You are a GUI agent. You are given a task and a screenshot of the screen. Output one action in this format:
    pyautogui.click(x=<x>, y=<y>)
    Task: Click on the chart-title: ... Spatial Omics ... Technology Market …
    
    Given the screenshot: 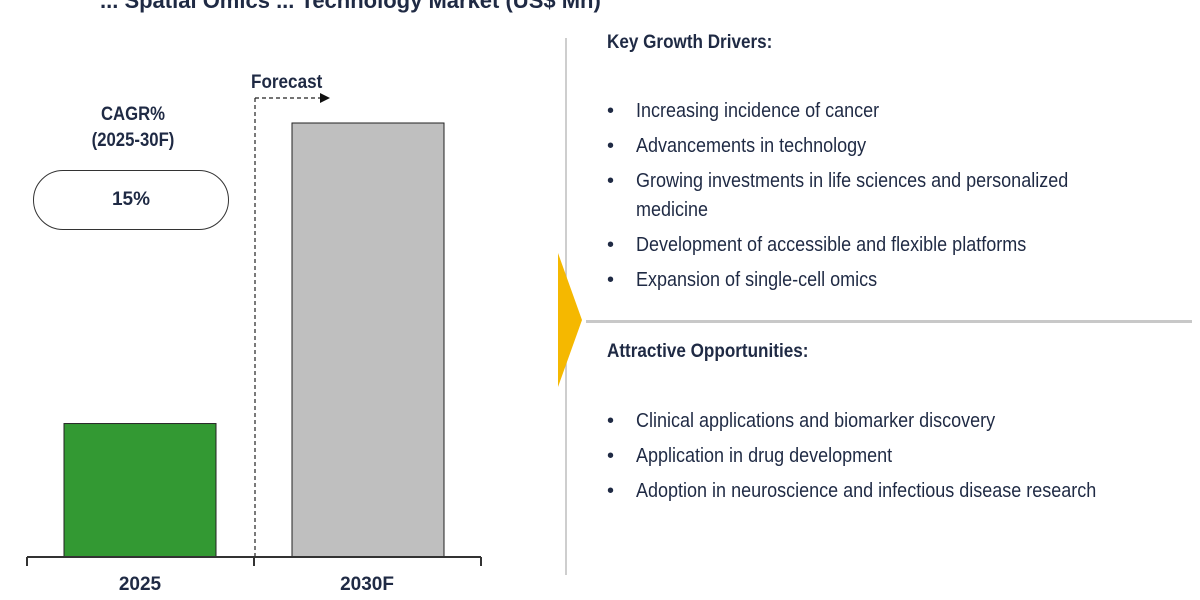 What is the action you would take?
    pyautogui.click(x=350, y=6)
    